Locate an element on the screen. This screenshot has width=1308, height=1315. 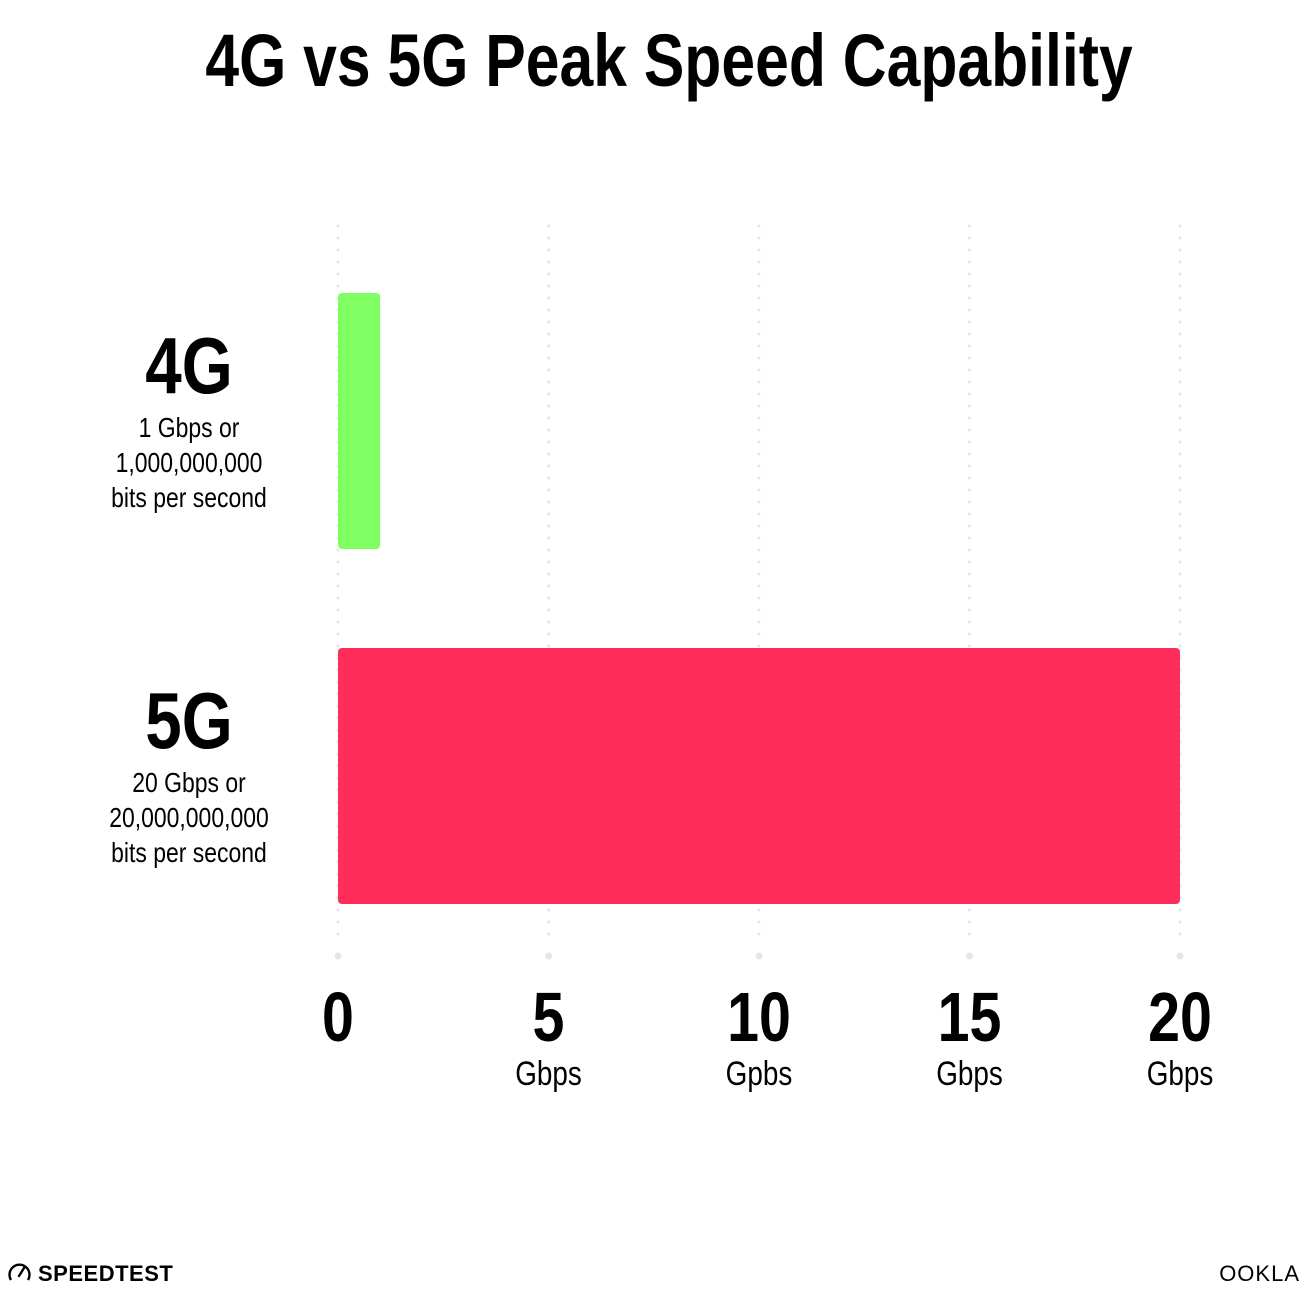
gauge-icon is located at coordinates (19, 1272).